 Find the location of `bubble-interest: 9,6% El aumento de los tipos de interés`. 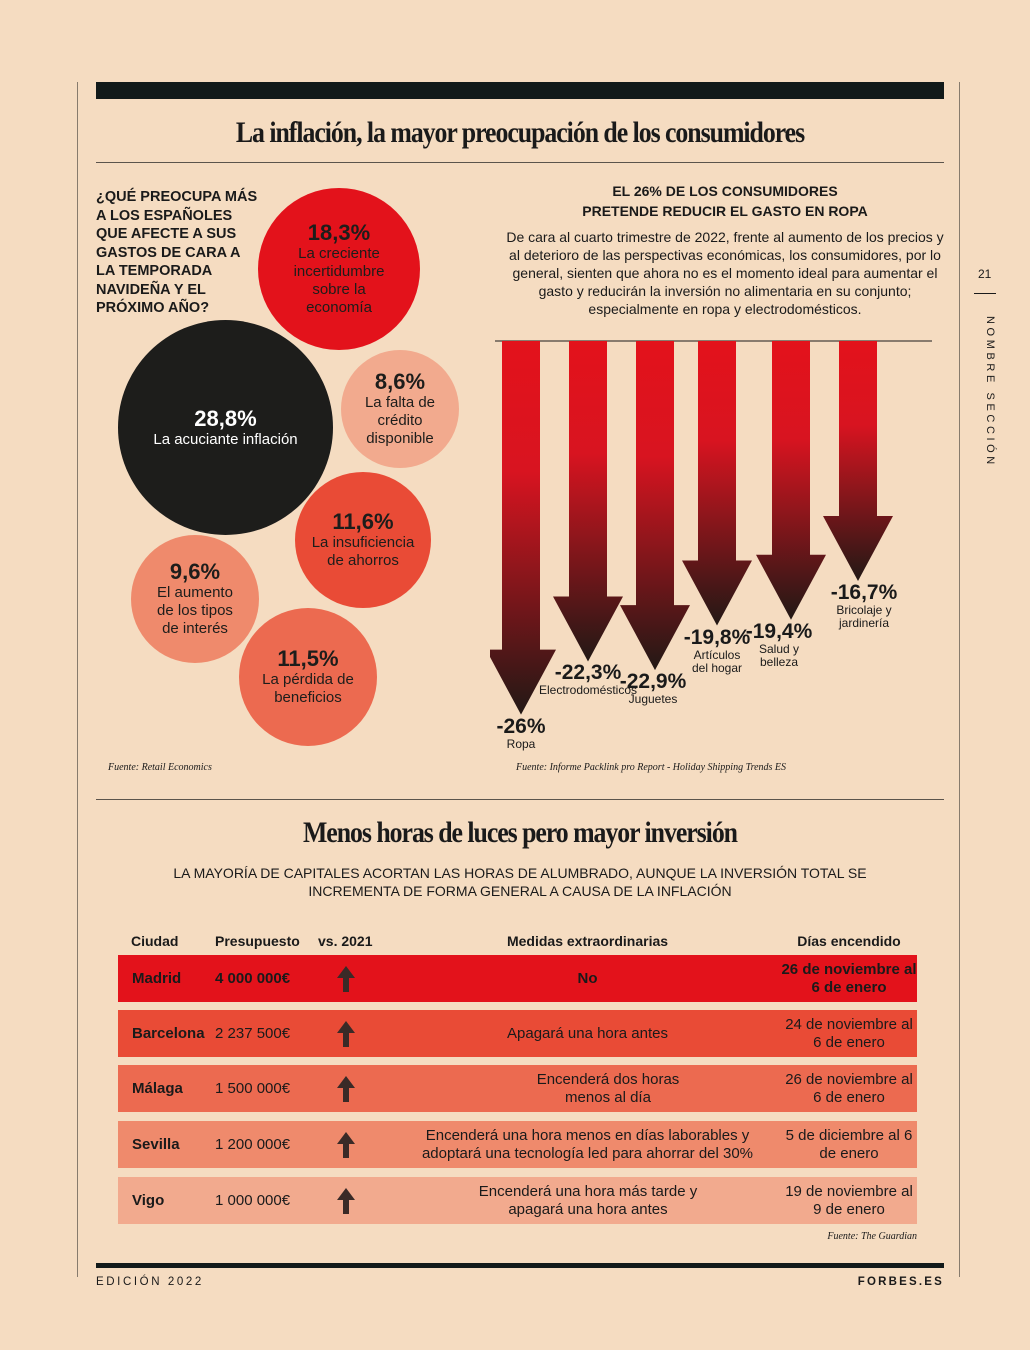

bubble-interest: 9,6% El aumento de los tipos de interés is located at coordinates (195, 599).